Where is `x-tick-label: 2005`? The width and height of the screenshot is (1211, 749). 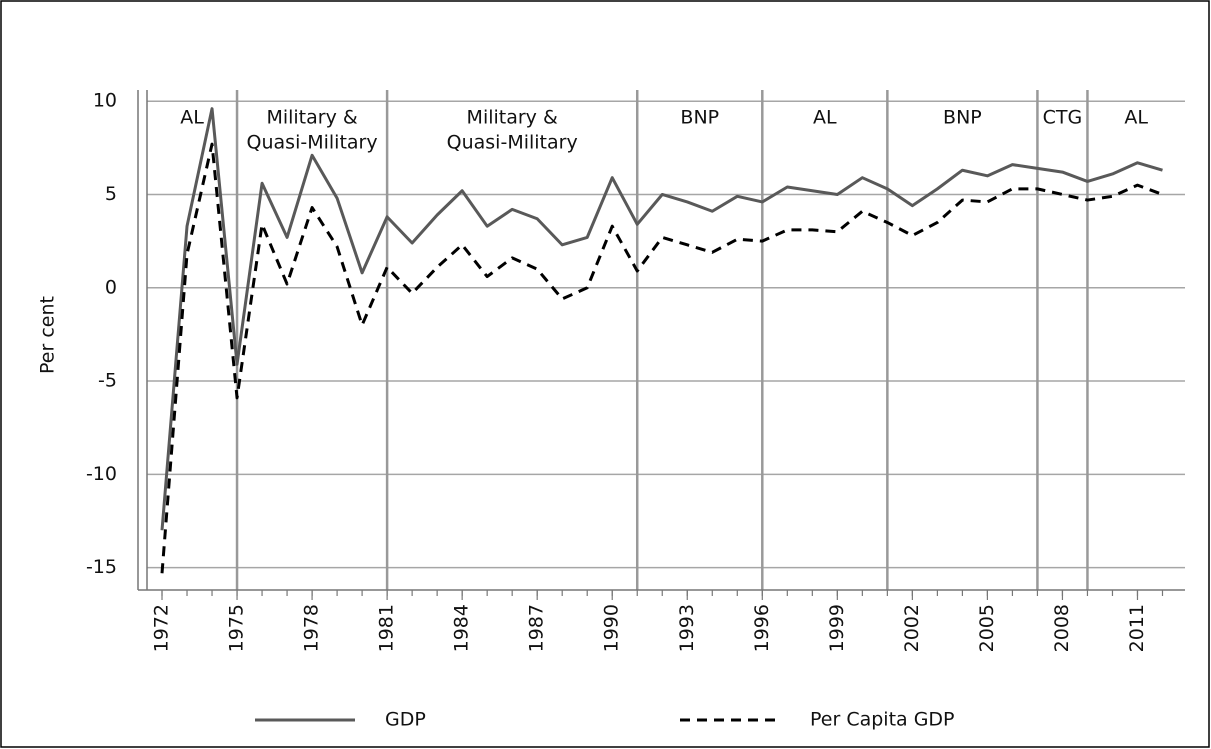 x-tick-label: 2005 is located at coordinates (987, 628).